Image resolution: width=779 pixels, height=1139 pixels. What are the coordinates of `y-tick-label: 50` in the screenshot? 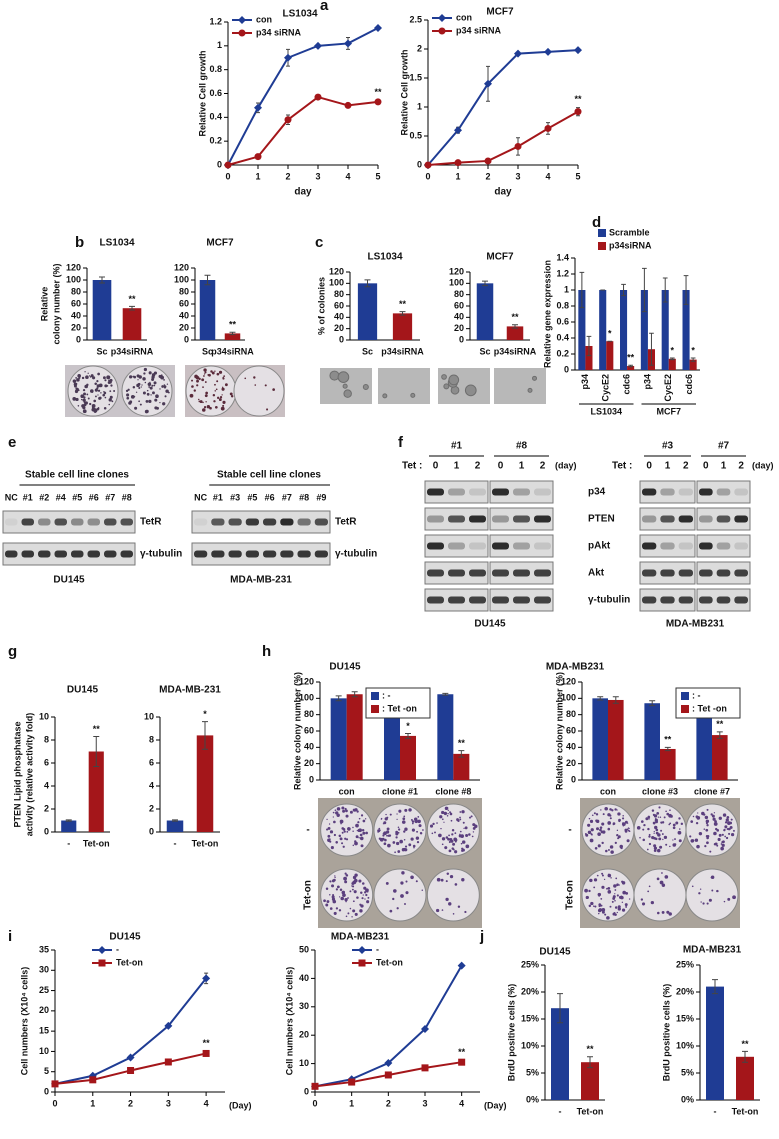 It's located at (304, 949).